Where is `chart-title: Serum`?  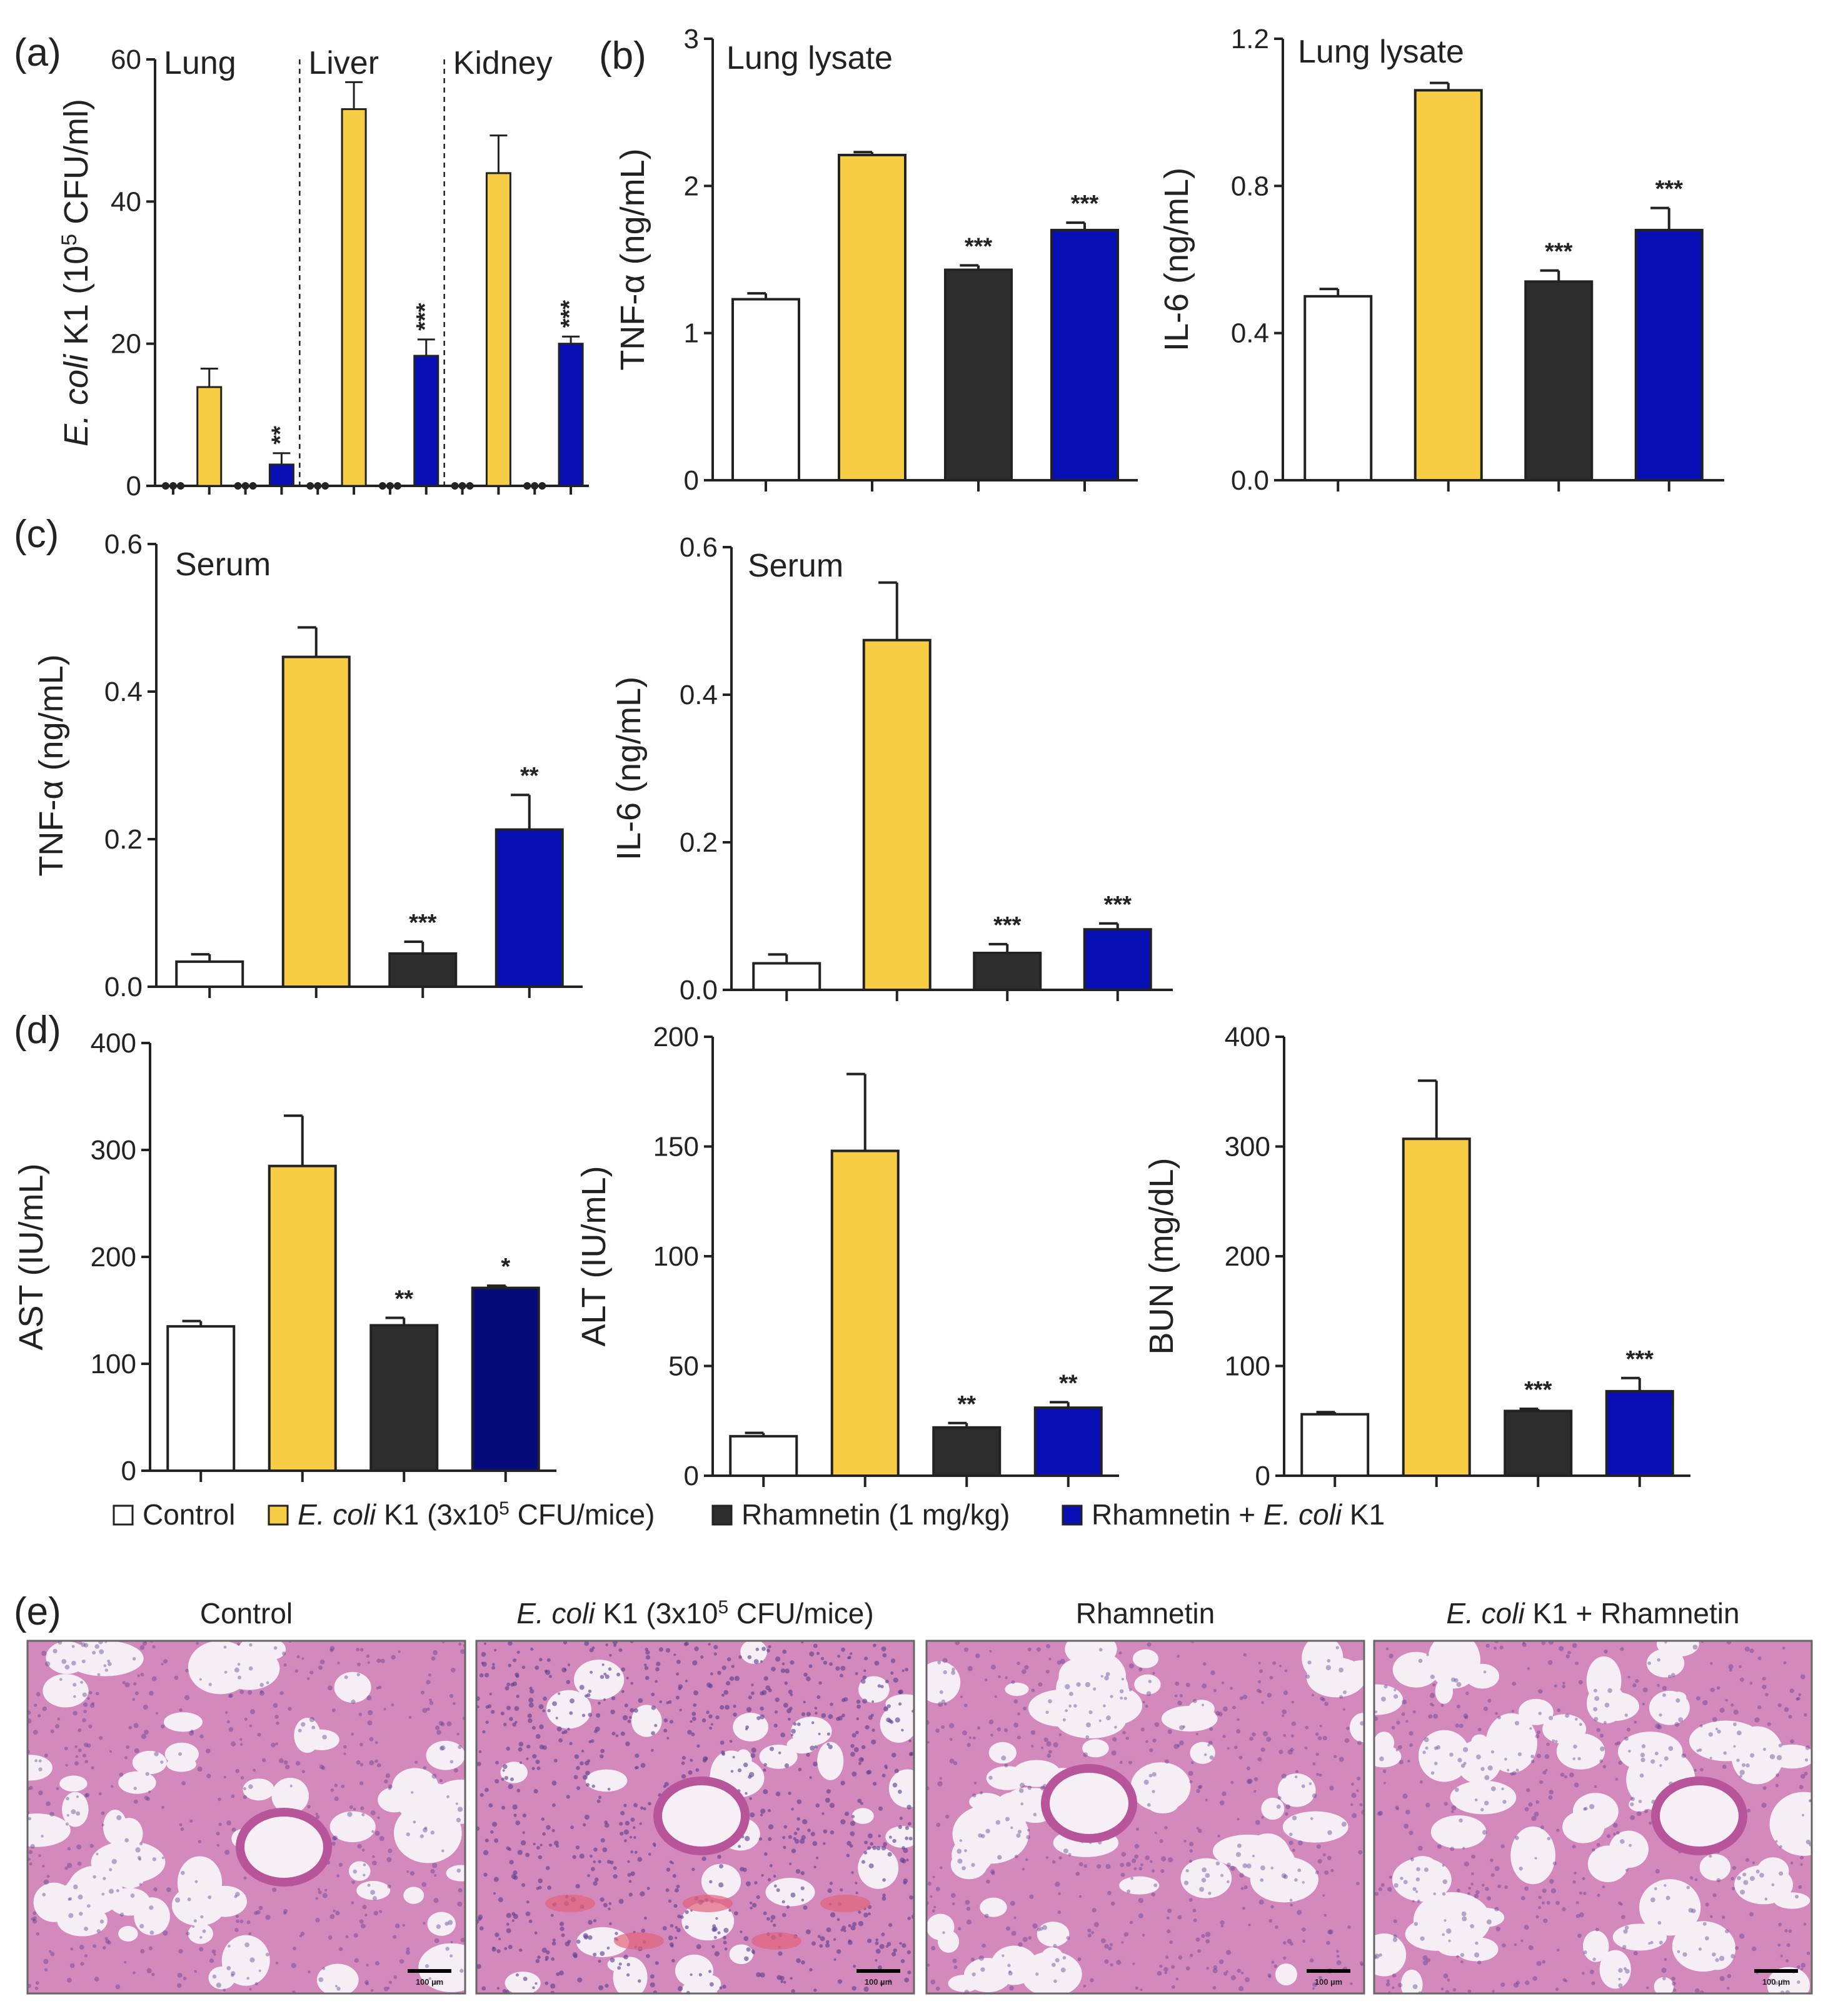 chart-title: Serum is located at coordinates (223, 565).